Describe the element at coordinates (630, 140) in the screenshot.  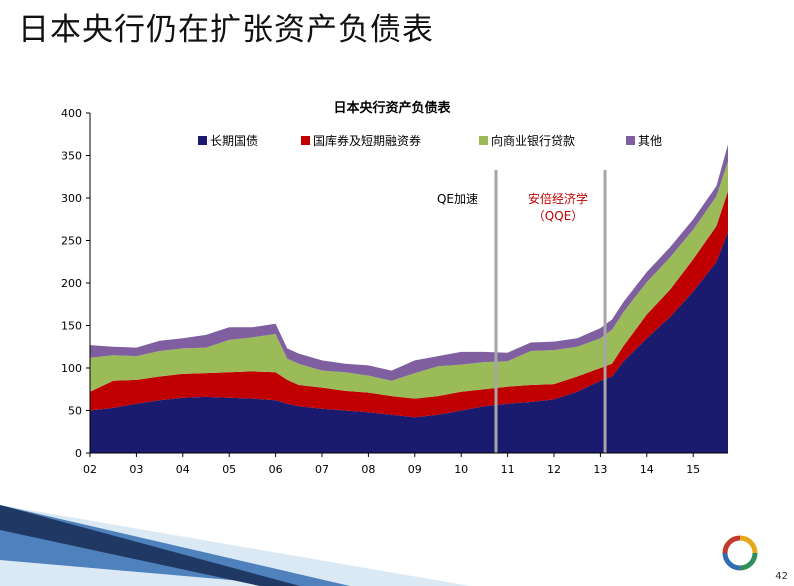
I see `legend-swatch-other` at that location.